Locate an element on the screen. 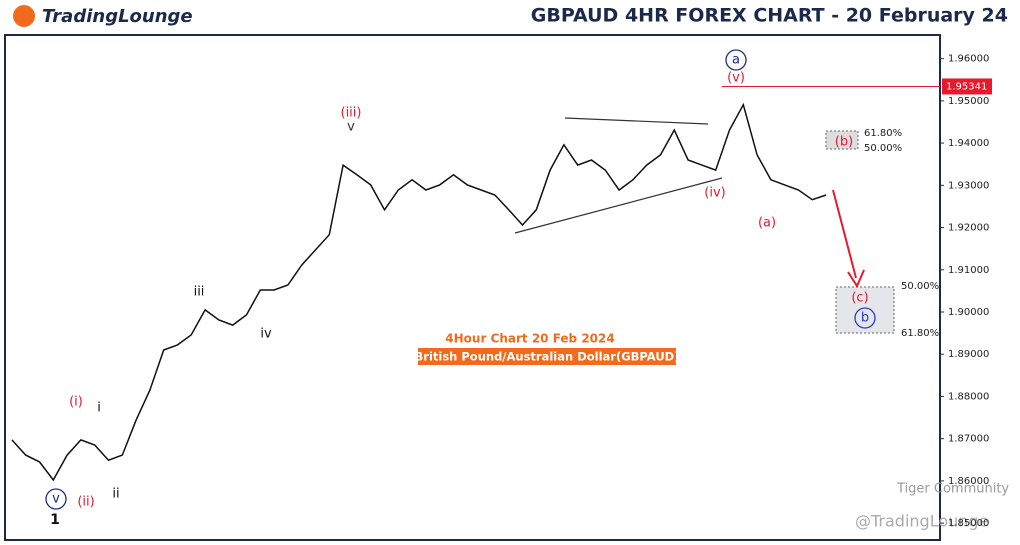  price-label-box is located at coordinates (967, 86).